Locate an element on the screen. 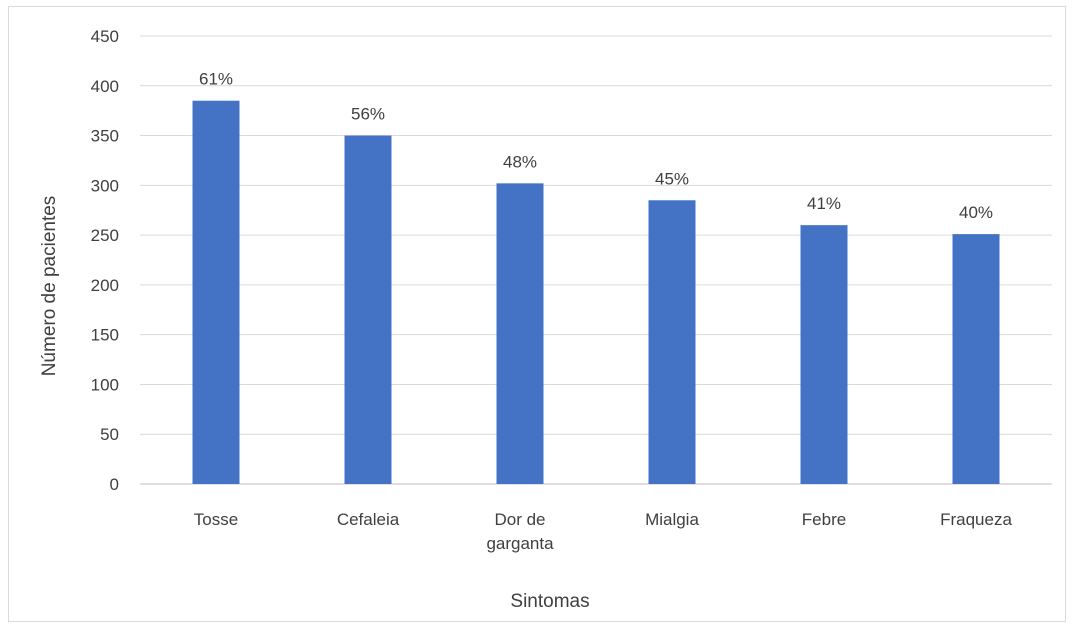 This screenshot has height=625, width=1073. y-tick-label: 50 is located at coordinates (109, 434).